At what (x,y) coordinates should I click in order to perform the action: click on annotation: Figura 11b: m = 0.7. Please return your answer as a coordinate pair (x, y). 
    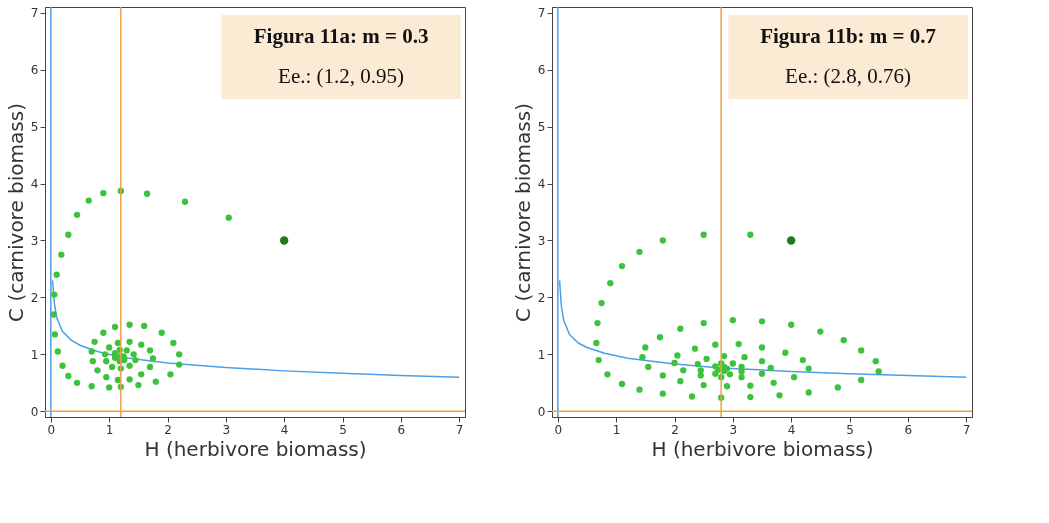
    Looking at the image, I should click on (848, 36).